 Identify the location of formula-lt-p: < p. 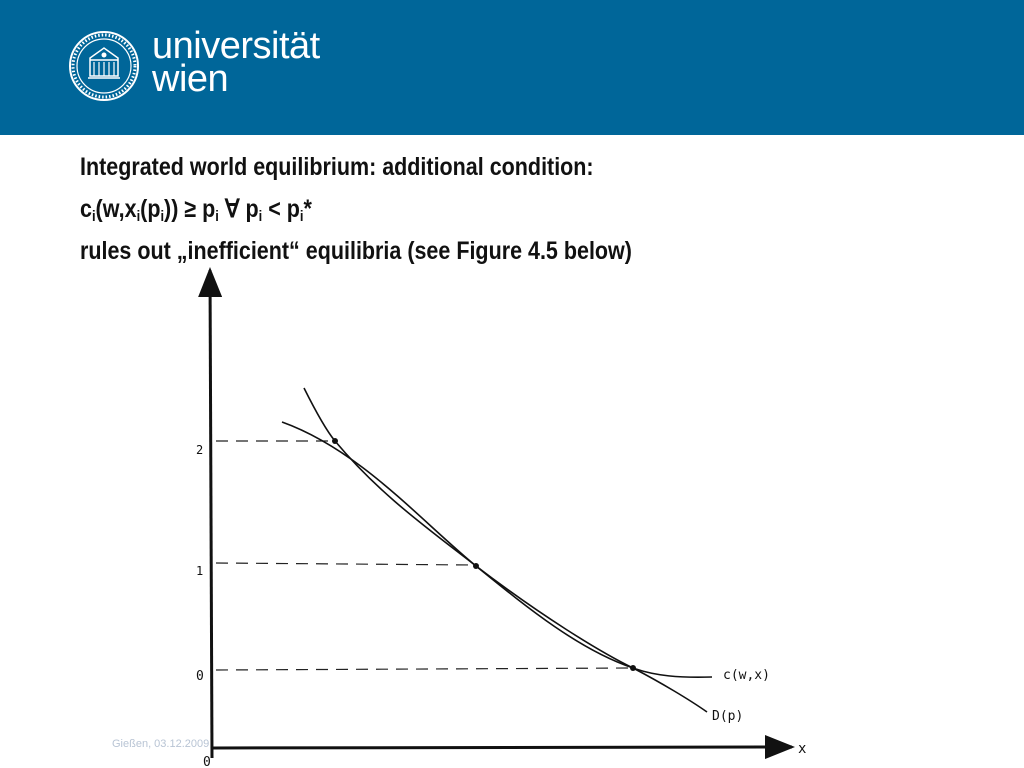
(281, 209).